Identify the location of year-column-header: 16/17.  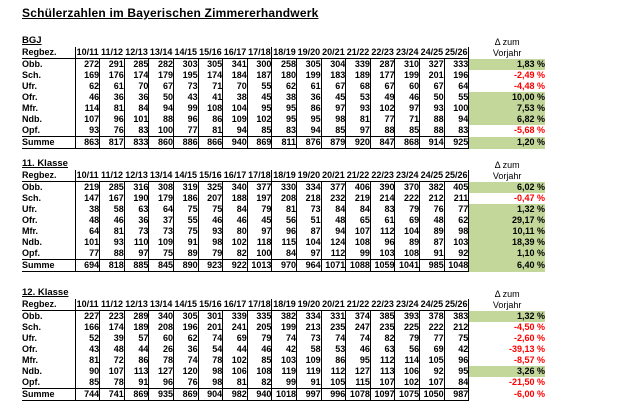
(235, 53).